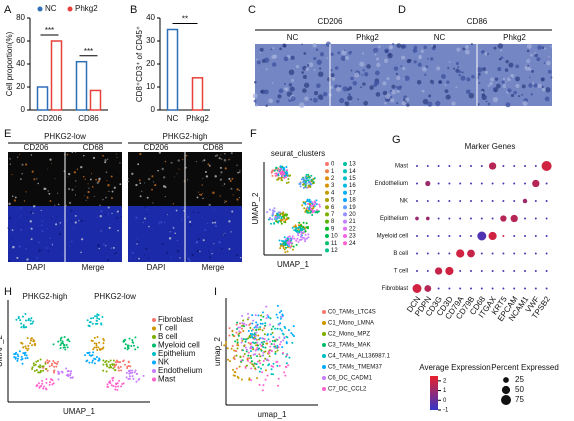 The width and height of the screenshot is (574, 421). Describe the element at coordinates (215, 292) in the screenshot. I see `panel-label: I` at that location.